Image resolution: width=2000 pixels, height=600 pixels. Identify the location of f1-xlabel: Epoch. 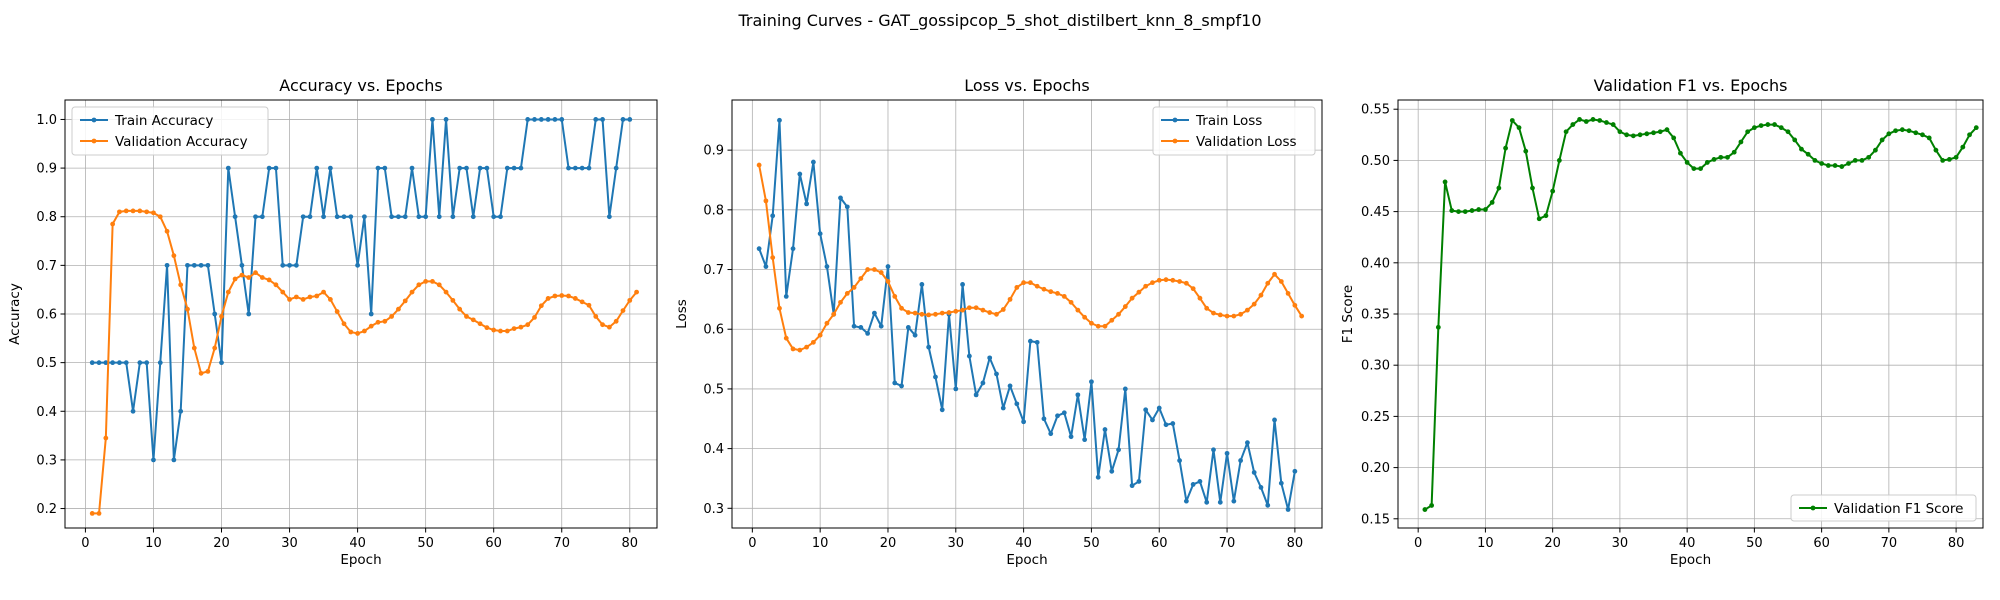
(1690, 560).